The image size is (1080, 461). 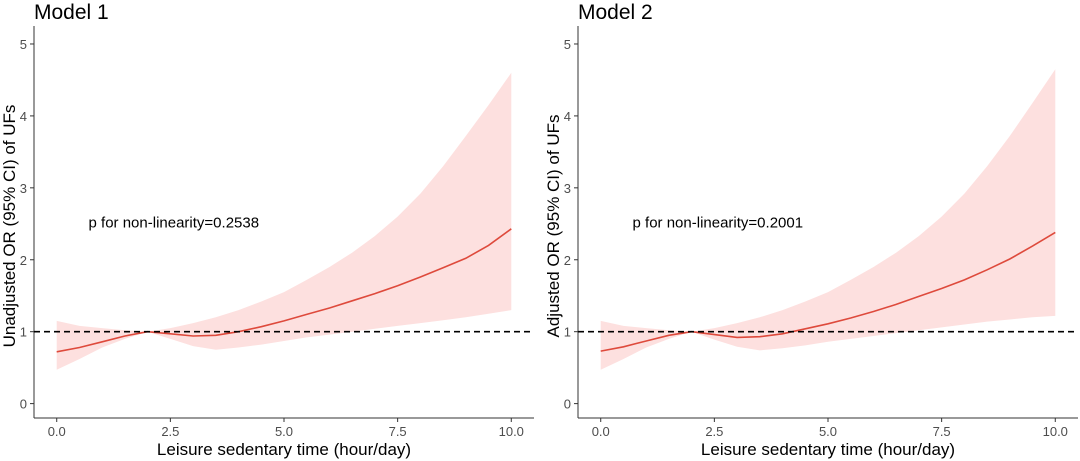 What do you see at coordinates (9, 226) in the screenshot?
I see `y-axis-title: Unadjusted OR (95% CI) of UFs` at bounding box center [9, 226].